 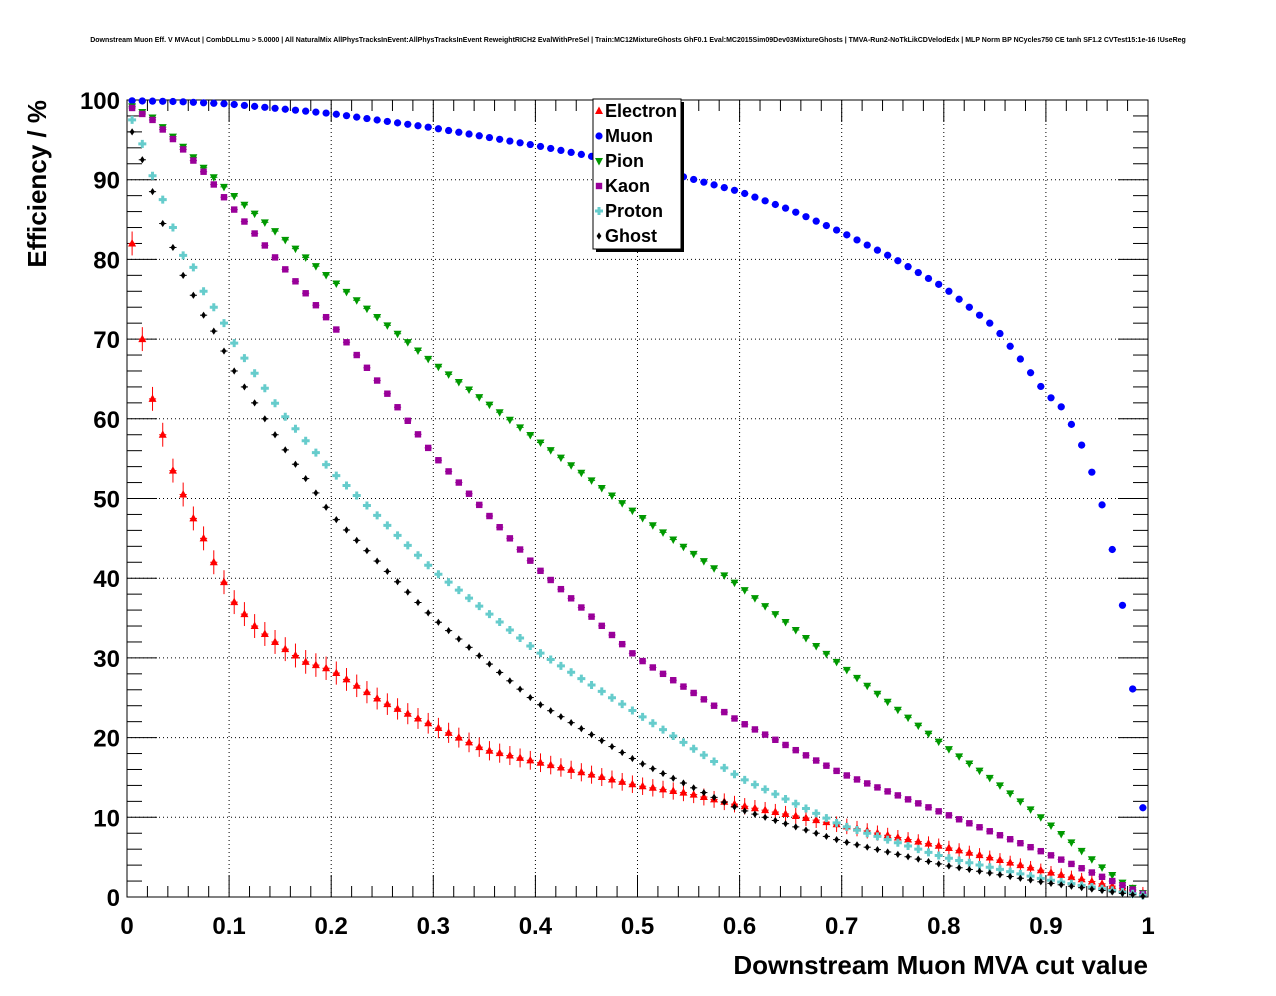 What do you see at coordinates (638, 175) in the screenshot?
I see `legend: Electron Muon Pion Kaon Proton Ghost` at bounding box center [638, 175].